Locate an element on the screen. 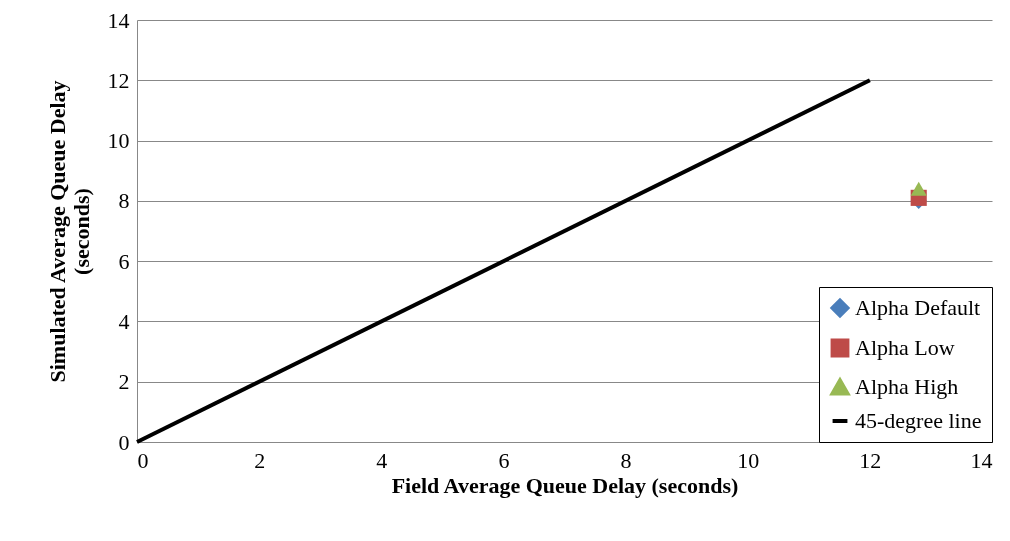  x-tick-label: 6 is located at coordinates (504, 460).